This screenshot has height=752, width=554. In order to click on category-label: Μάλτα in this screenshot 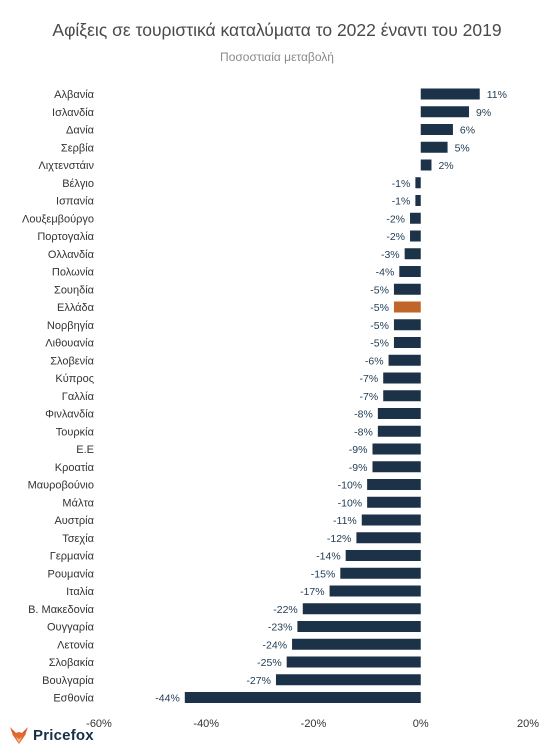, I will do `click(78, 503)`.